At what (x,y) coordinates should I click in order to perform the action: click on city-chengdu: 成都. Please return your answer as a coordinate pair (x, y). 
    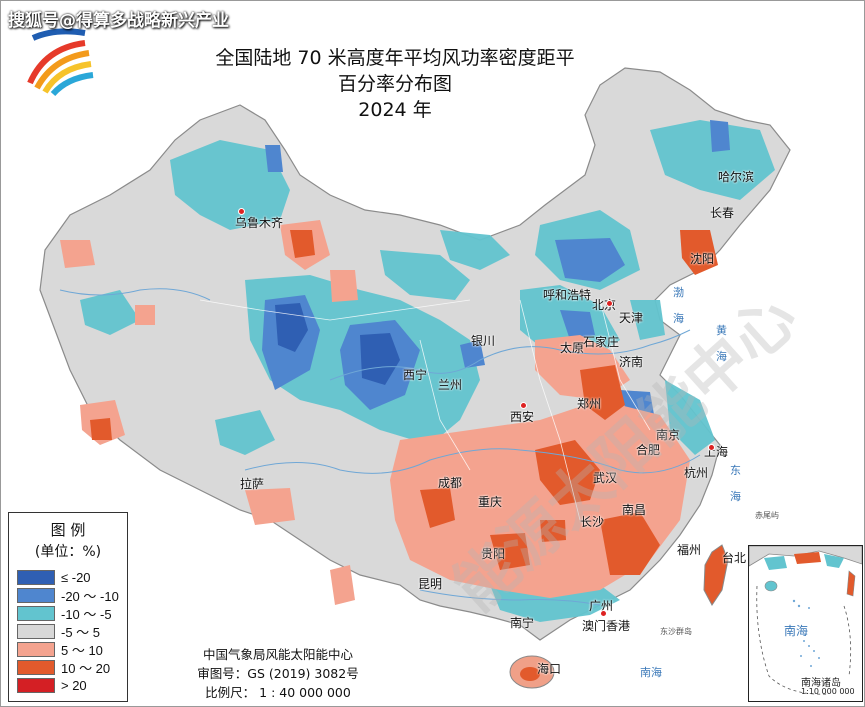
    Looking at the image, I should click on (450, 483).